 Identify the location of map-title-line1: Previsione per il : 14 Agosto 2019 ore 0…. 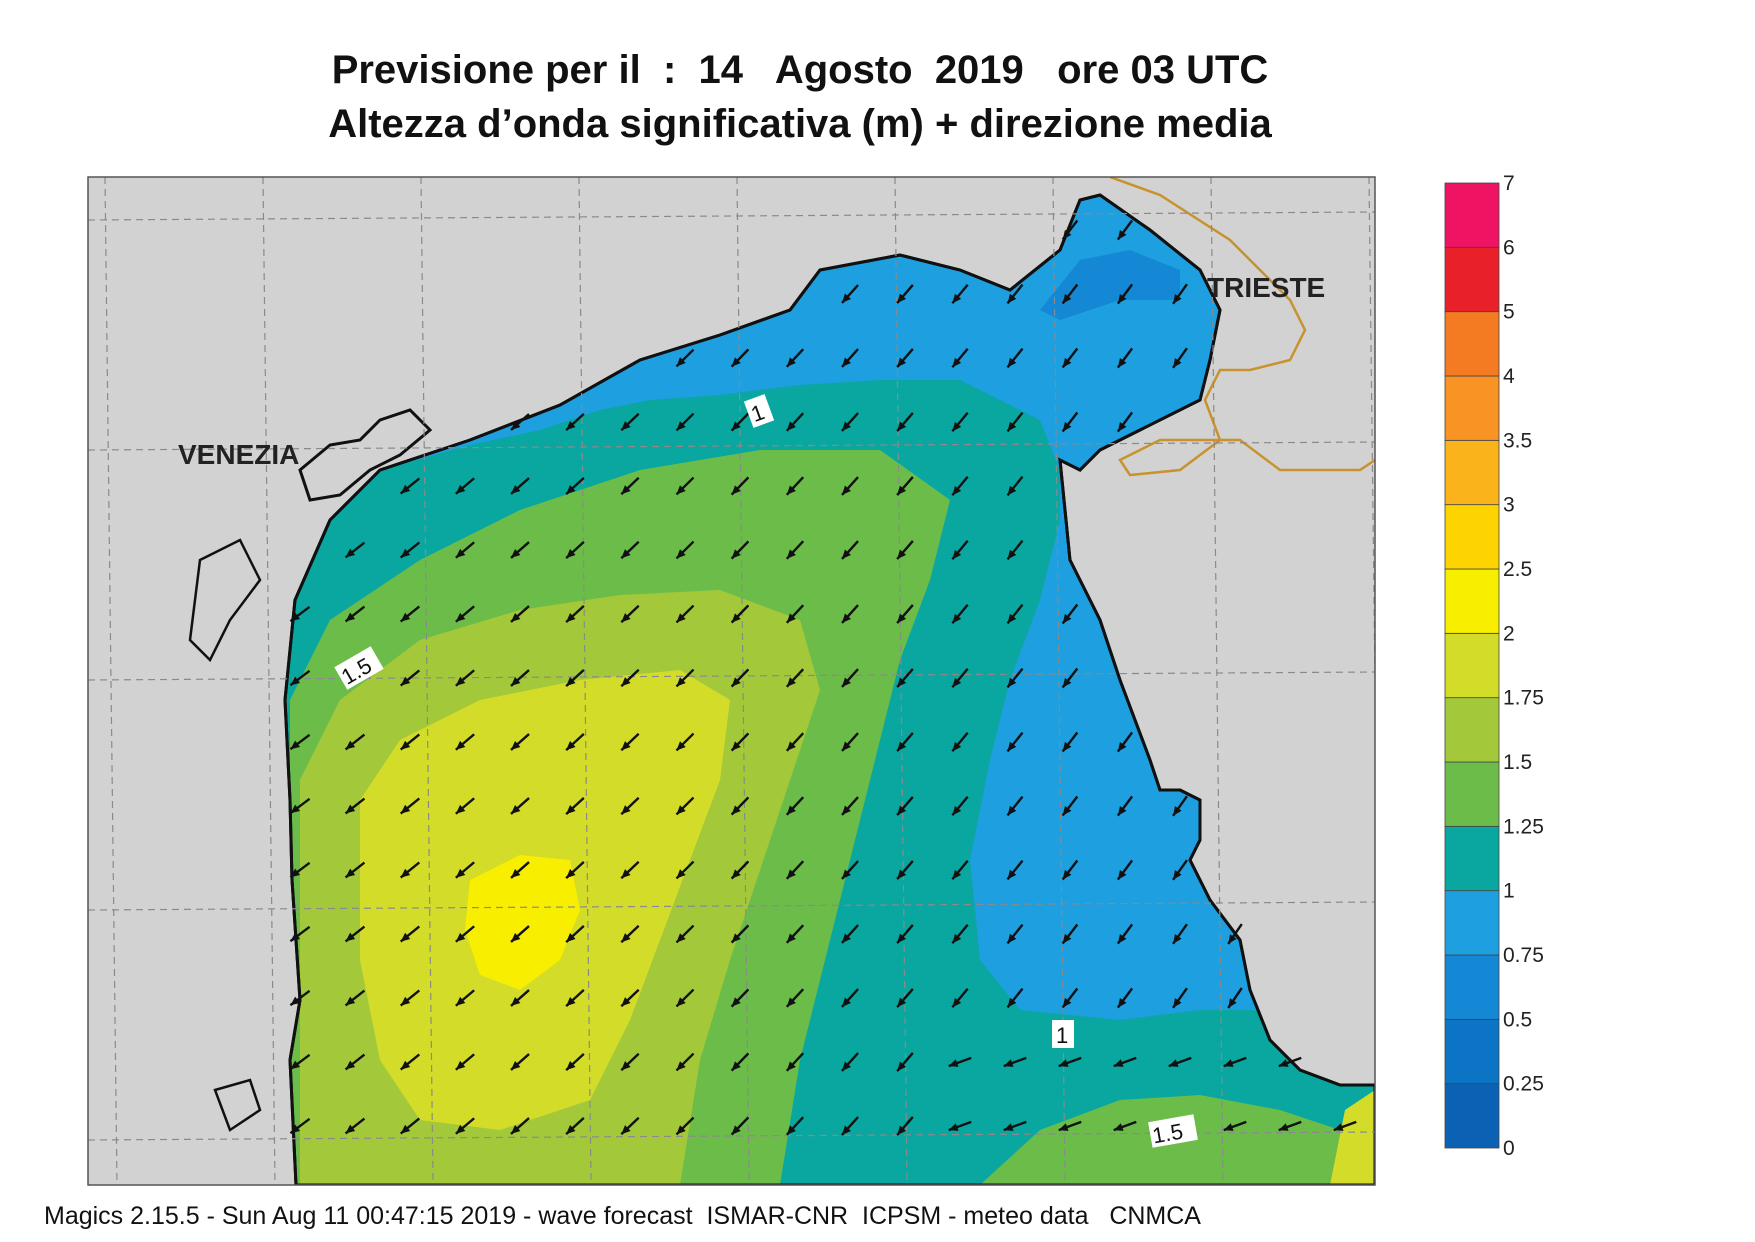
(800, 70).